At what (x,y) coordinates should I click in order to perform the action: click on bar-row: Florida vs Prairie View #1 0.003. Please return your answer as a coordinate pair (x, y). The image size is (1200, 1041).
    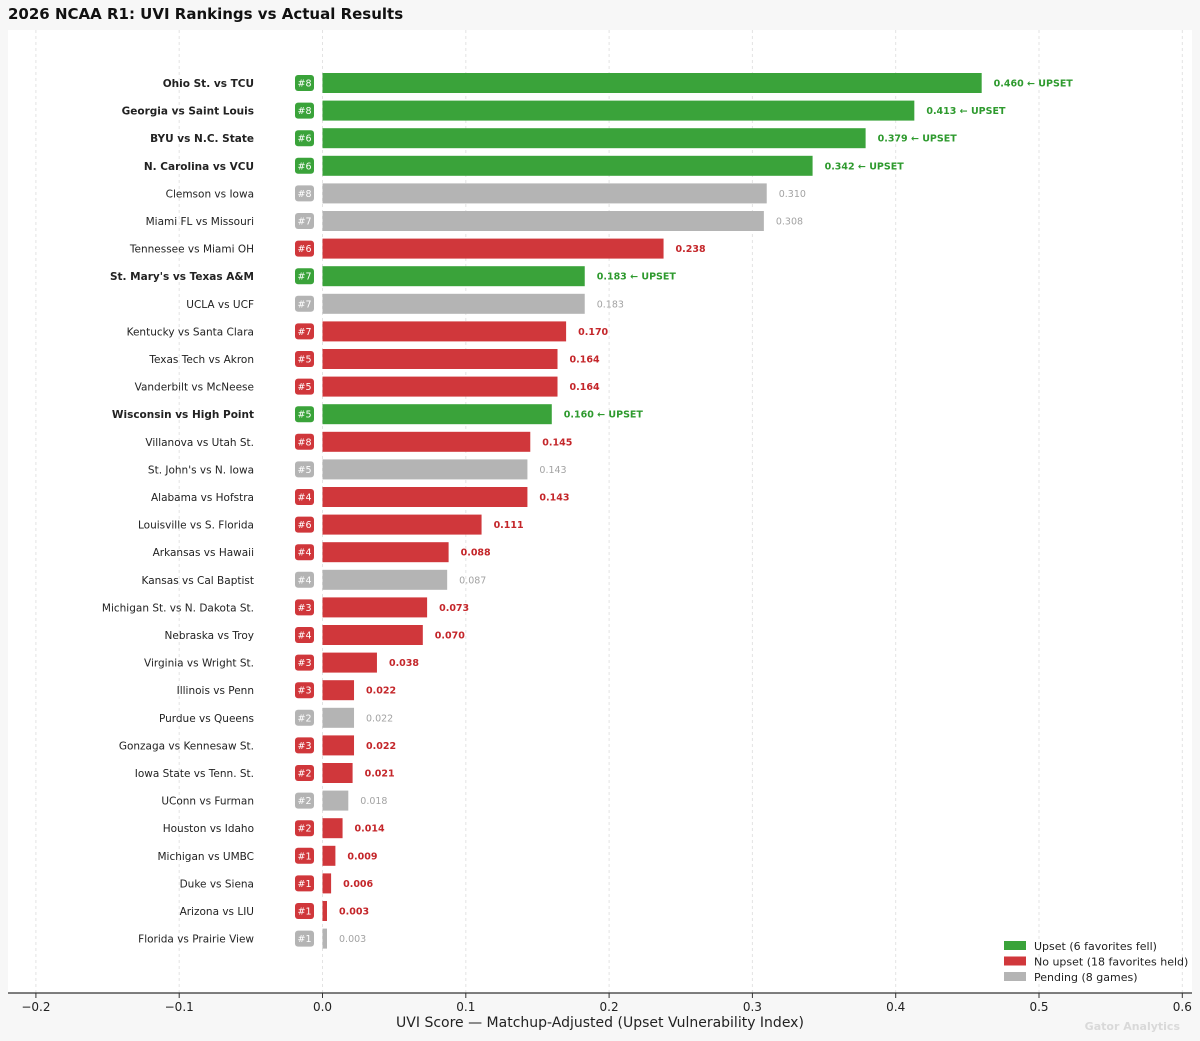
    Looking at the image, I should click on (252, 938).